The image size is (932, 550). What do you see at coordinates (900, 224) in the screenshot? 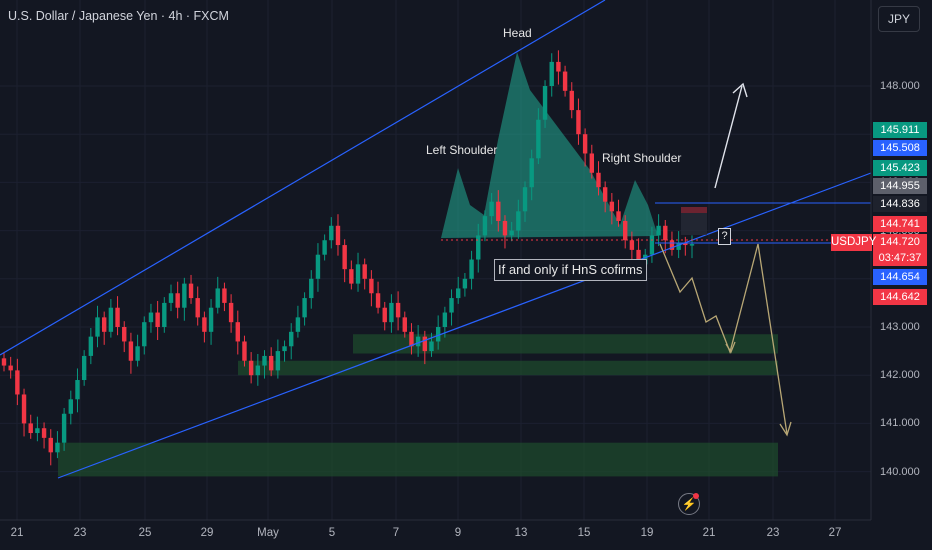
I see `price-label: 144.741` at bounding box center [900, 224].